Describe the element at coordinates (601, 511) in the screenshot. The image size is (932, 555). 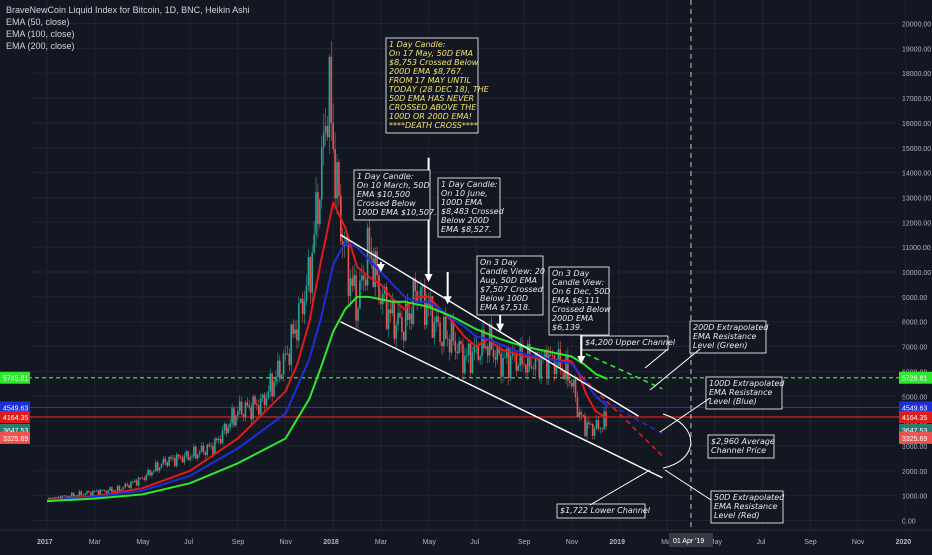
I see `lower-channel-note-box` at that location.